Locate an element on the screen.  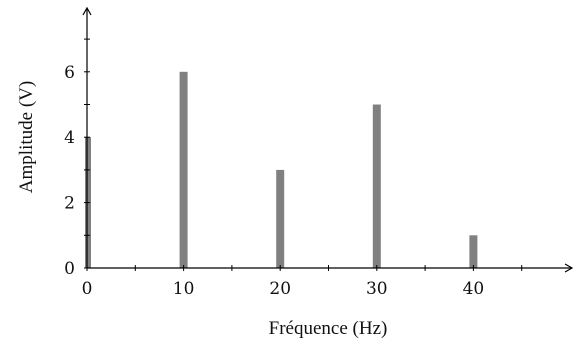
x-tick-label-20: 20 is located at coordinates (280, 289).